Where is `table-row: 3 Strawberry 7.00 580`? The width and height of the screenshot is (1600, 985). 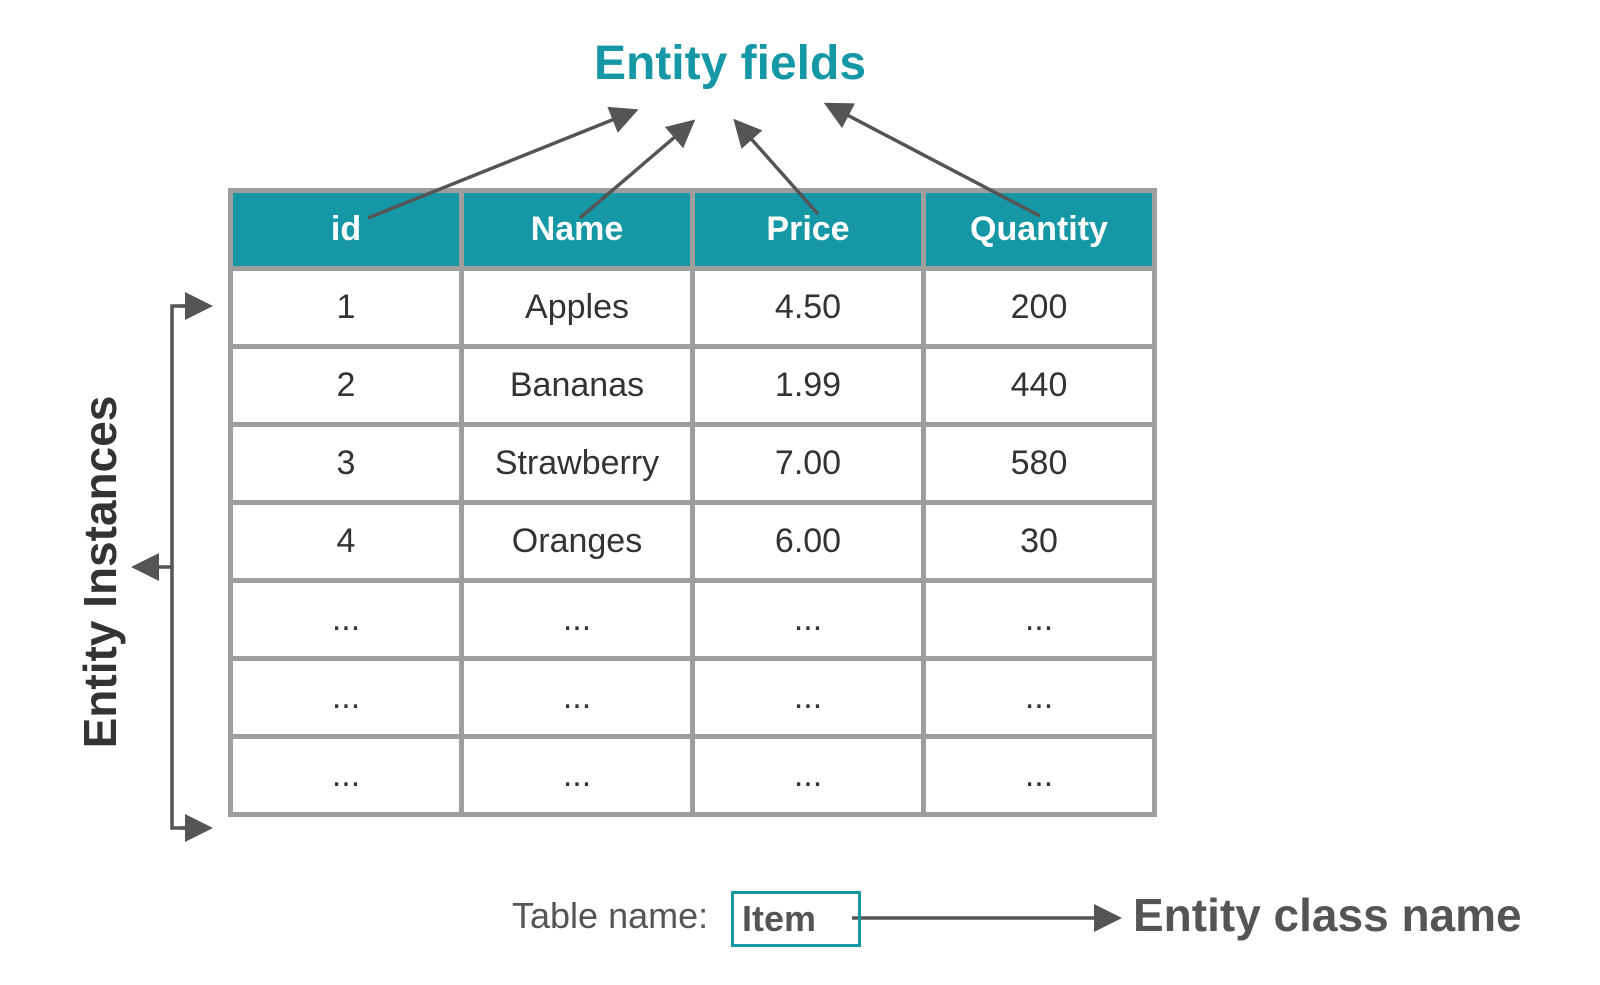
table-row: 3 Strawberry 7.00 580 is located at coordinates (692, 463).